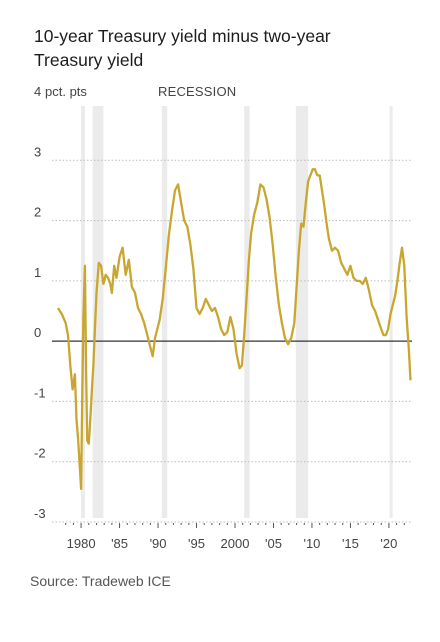 The width and height of the screenshot is (440, 642). I want to click on y-axis-unit: pct. pts, so click(66, 91).